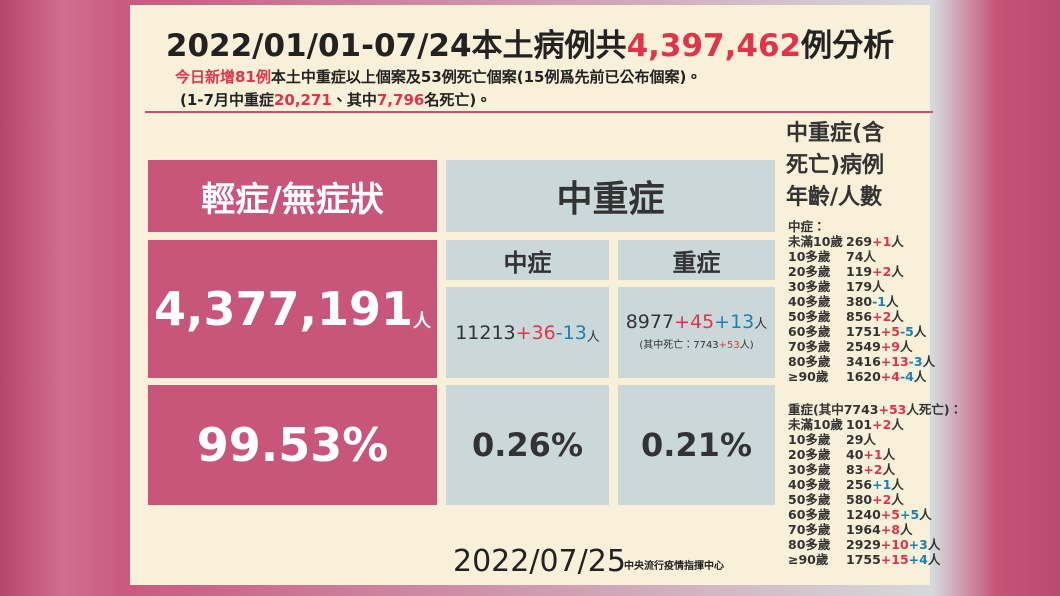 The width and height of the screenshot is (1060, 596). I want to click on new: +8, so click(890, 529).